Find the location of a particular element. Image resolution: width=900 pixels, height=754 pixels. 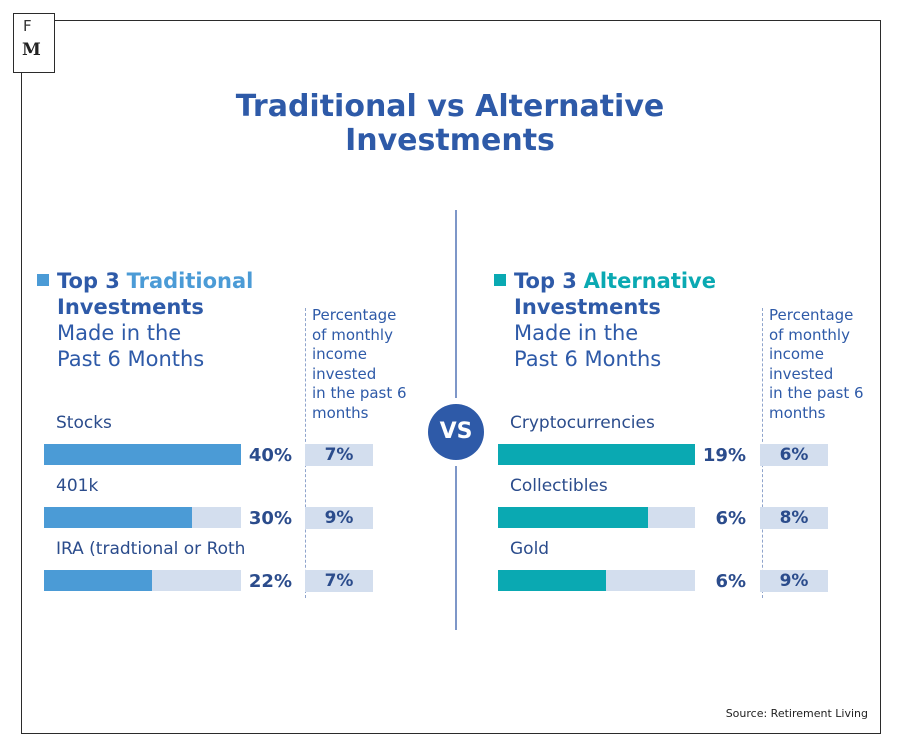

alternative-heading-accent: Alternative is located at coordinates (649, 281).